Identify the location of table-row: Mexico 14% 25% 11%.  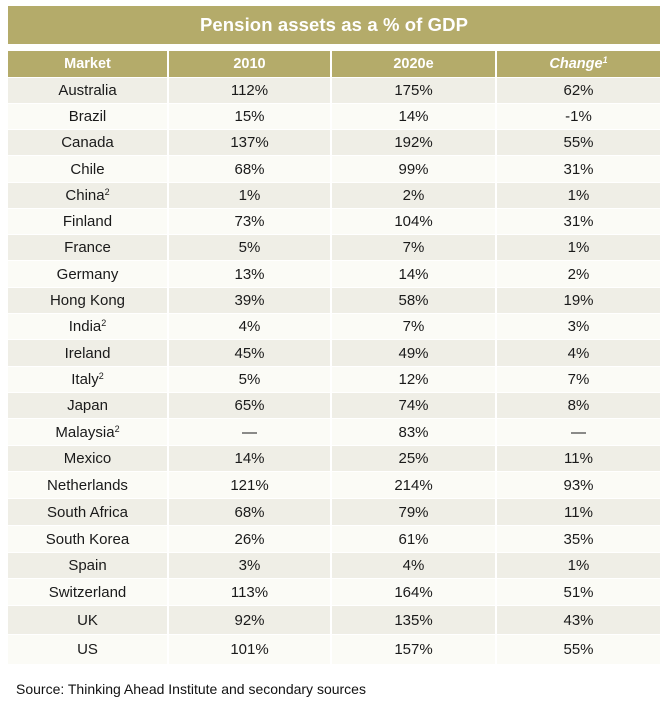
(334, 458).